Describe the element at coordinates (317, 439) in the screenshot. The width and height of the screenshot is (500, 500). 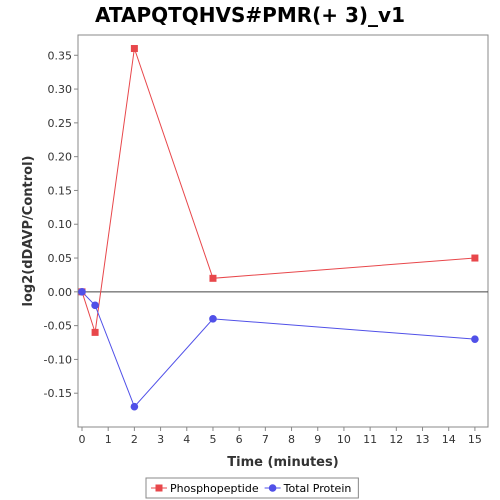
I see `x-tick-label: 9` at that location.